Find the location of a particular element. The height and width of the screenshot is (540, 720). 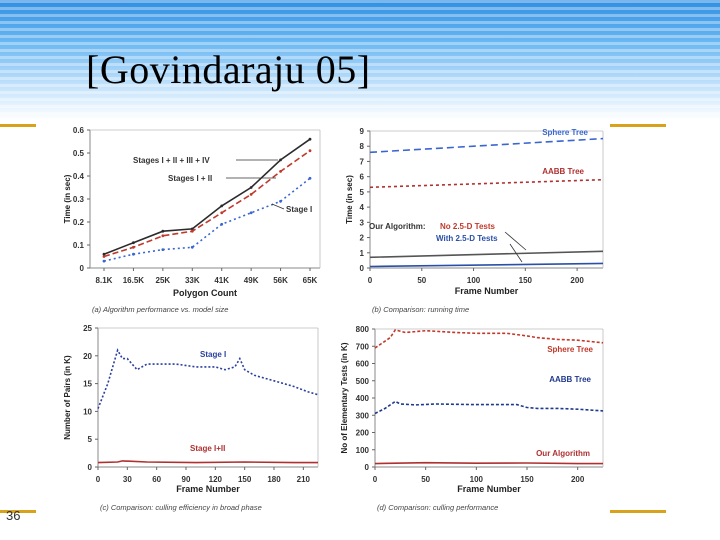

y-axis-label: Number of Pairs (in K) is located at coordinates (67, 397).